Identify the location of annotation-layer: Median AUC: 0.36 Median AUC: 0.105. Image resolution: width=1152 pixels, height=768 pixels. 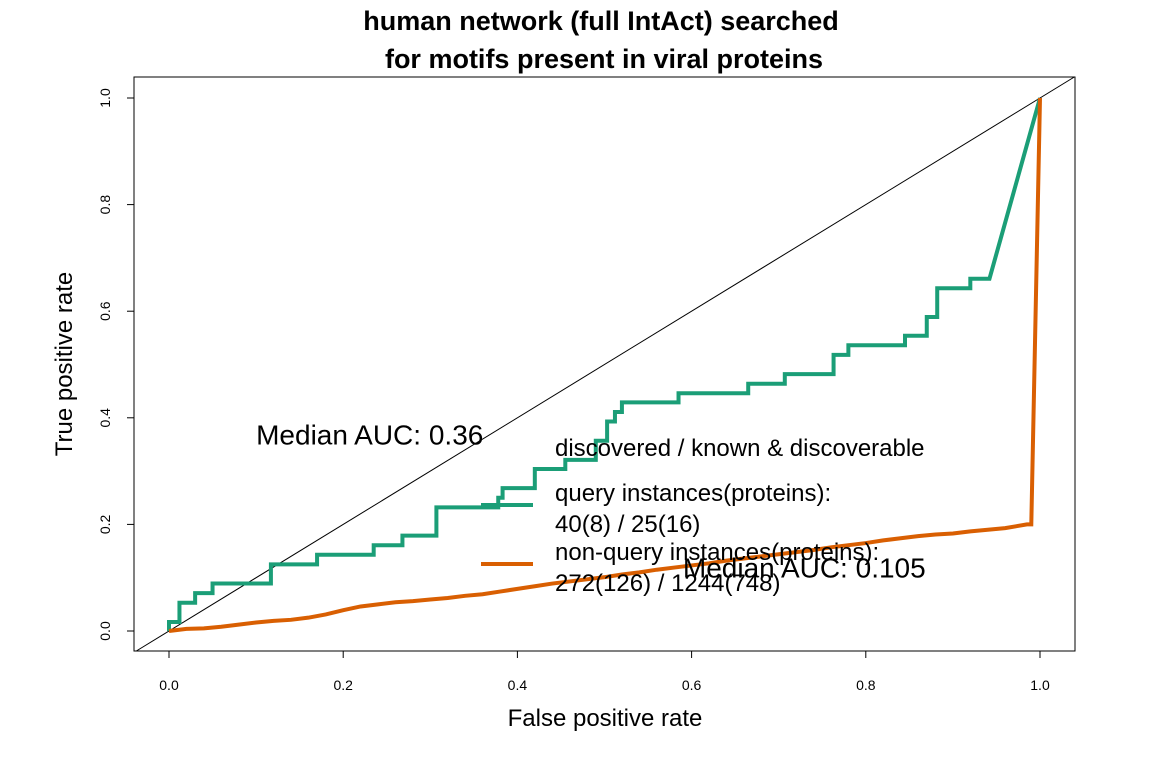
(591, 501).